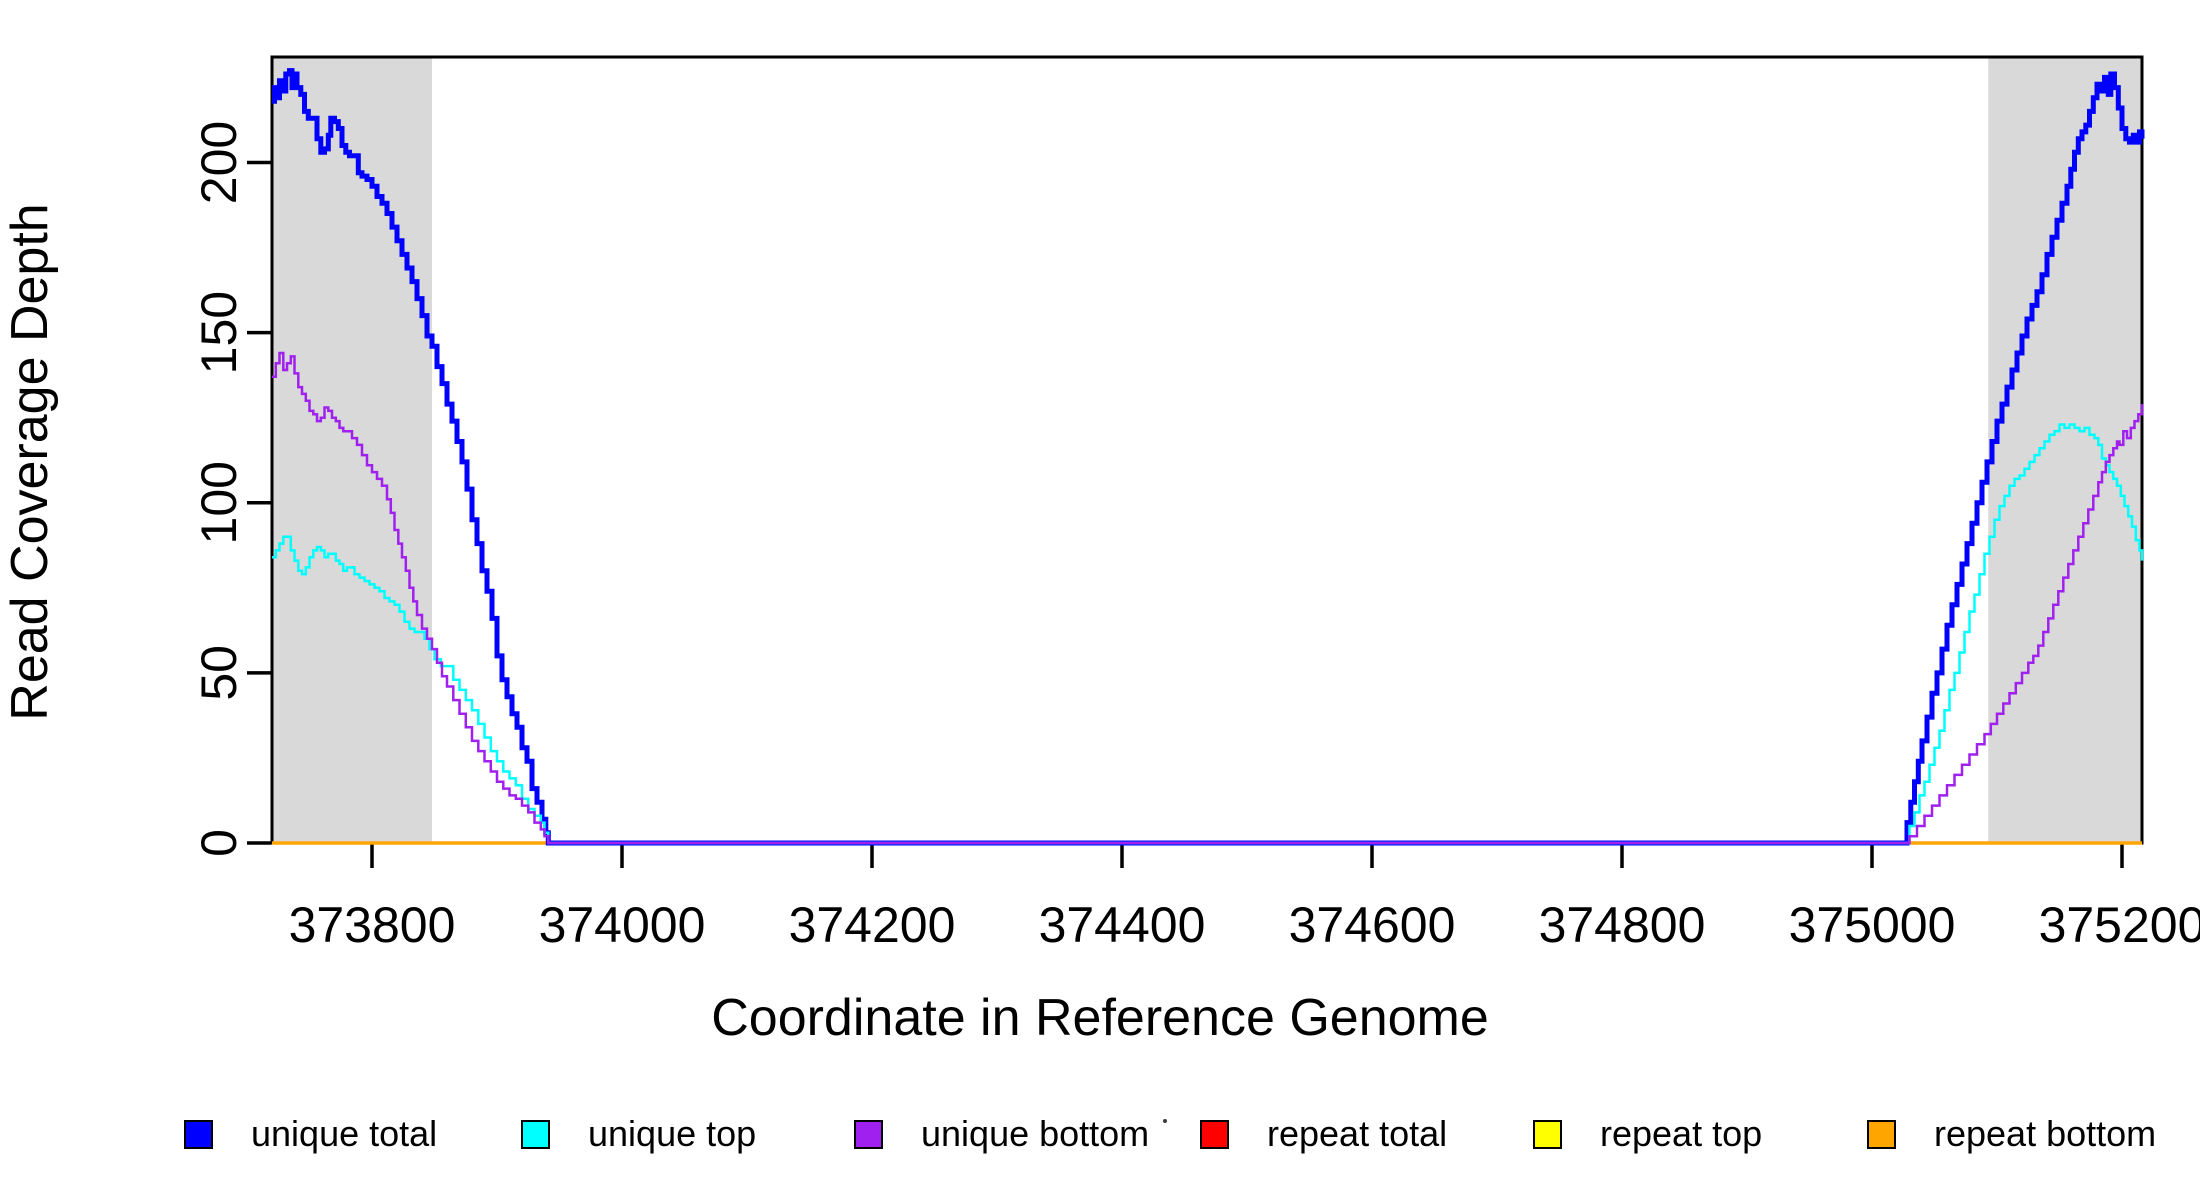  Describe the element at coordinates (868, 1134) in the screenshot. I see `unique-bottom-swatch-icon` at that location.